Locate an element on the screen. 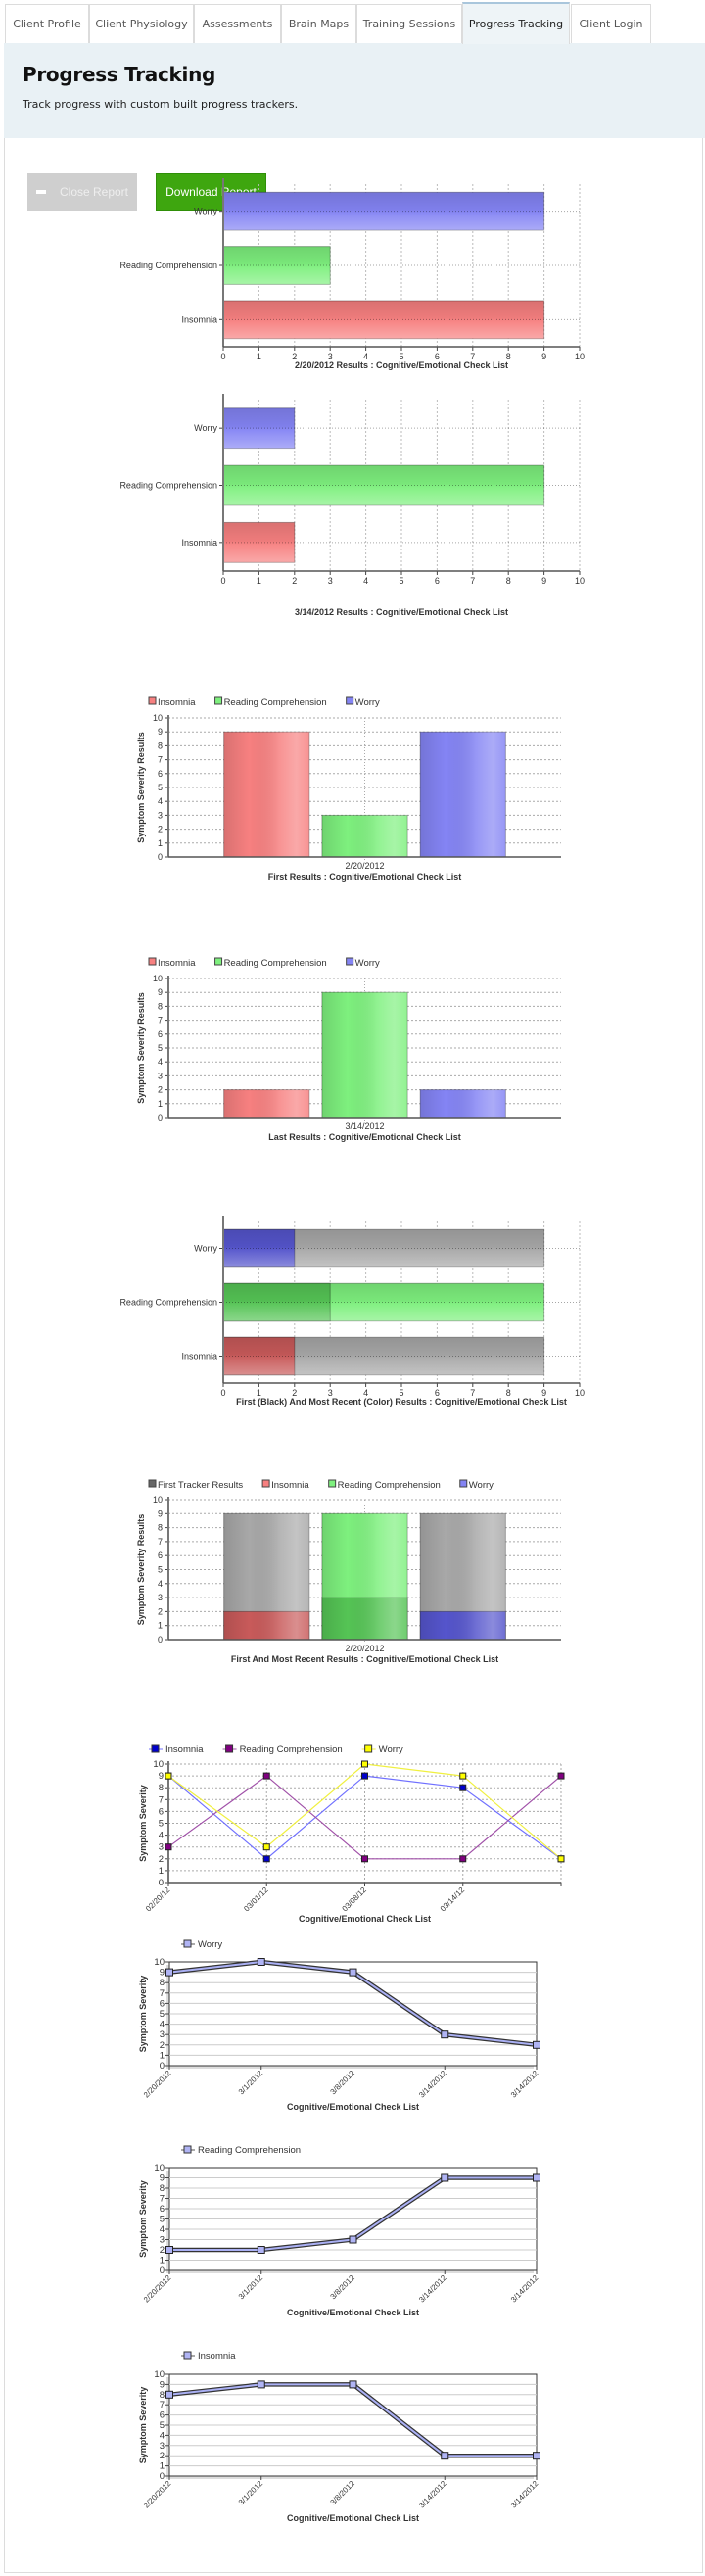 The image size is (705, 2576). x-tick-label: 3/1/2012 is located at coordinates (251, 2493).